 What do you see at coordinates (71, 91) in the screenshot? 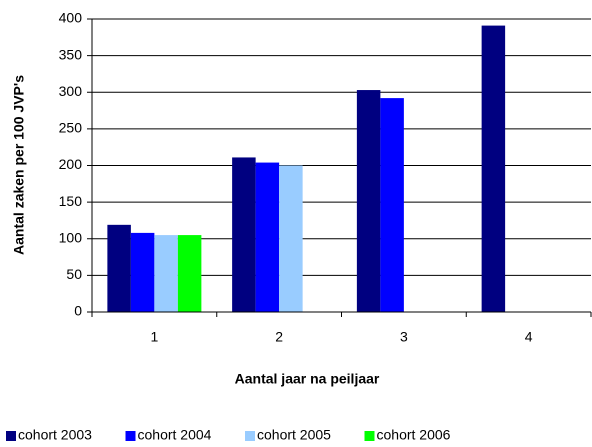
I see `y-tick-label: 300` at bounding box center [71, 91].